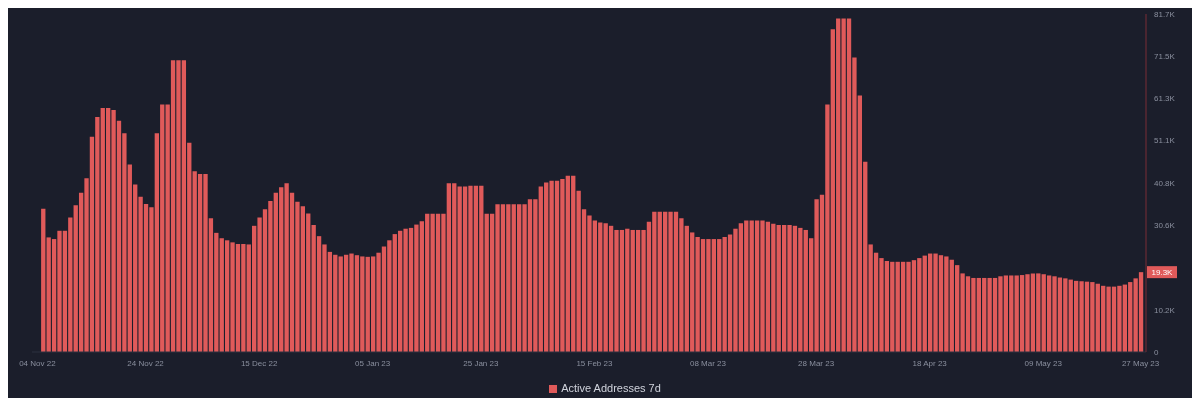  Describe the element at coordinates (1140, 363) in the screenshot. I see `x-tick-label: 27 May 23` at that location.